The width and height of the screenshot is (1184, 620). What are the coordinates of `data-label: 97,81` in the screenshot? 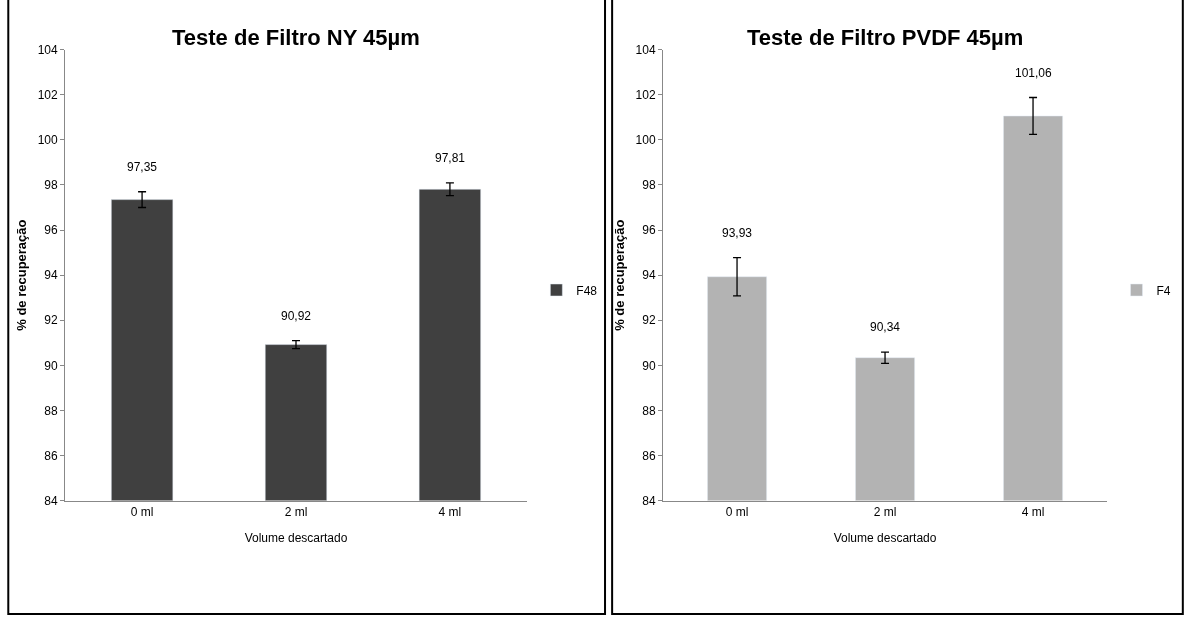 It's located at (450, 158).